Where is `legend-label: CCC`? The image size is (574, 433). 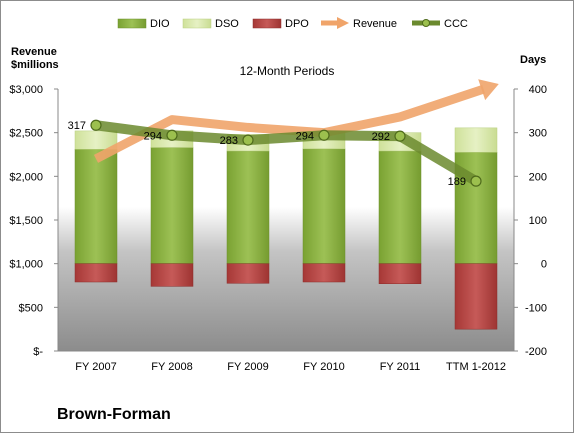
legend-label: CCC is located at coordinates (456, 24).